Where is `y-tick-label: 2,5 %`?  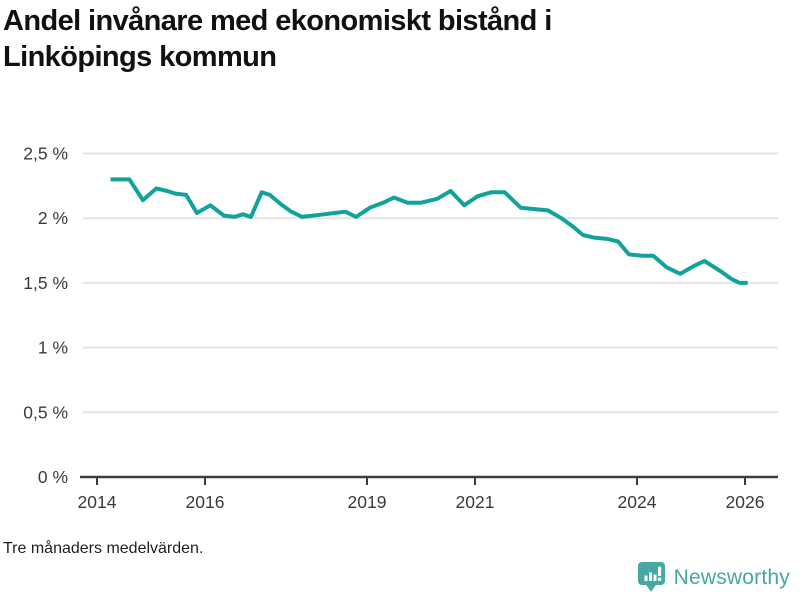
y-tick-label: 2,5 % is located at coordinates (45, 154).